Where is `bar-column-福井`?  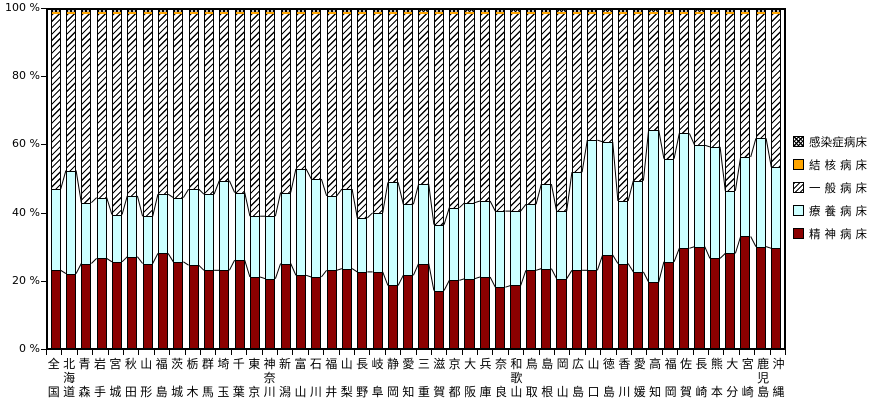
bar-column-福井 is located at coordinates (331, 179).